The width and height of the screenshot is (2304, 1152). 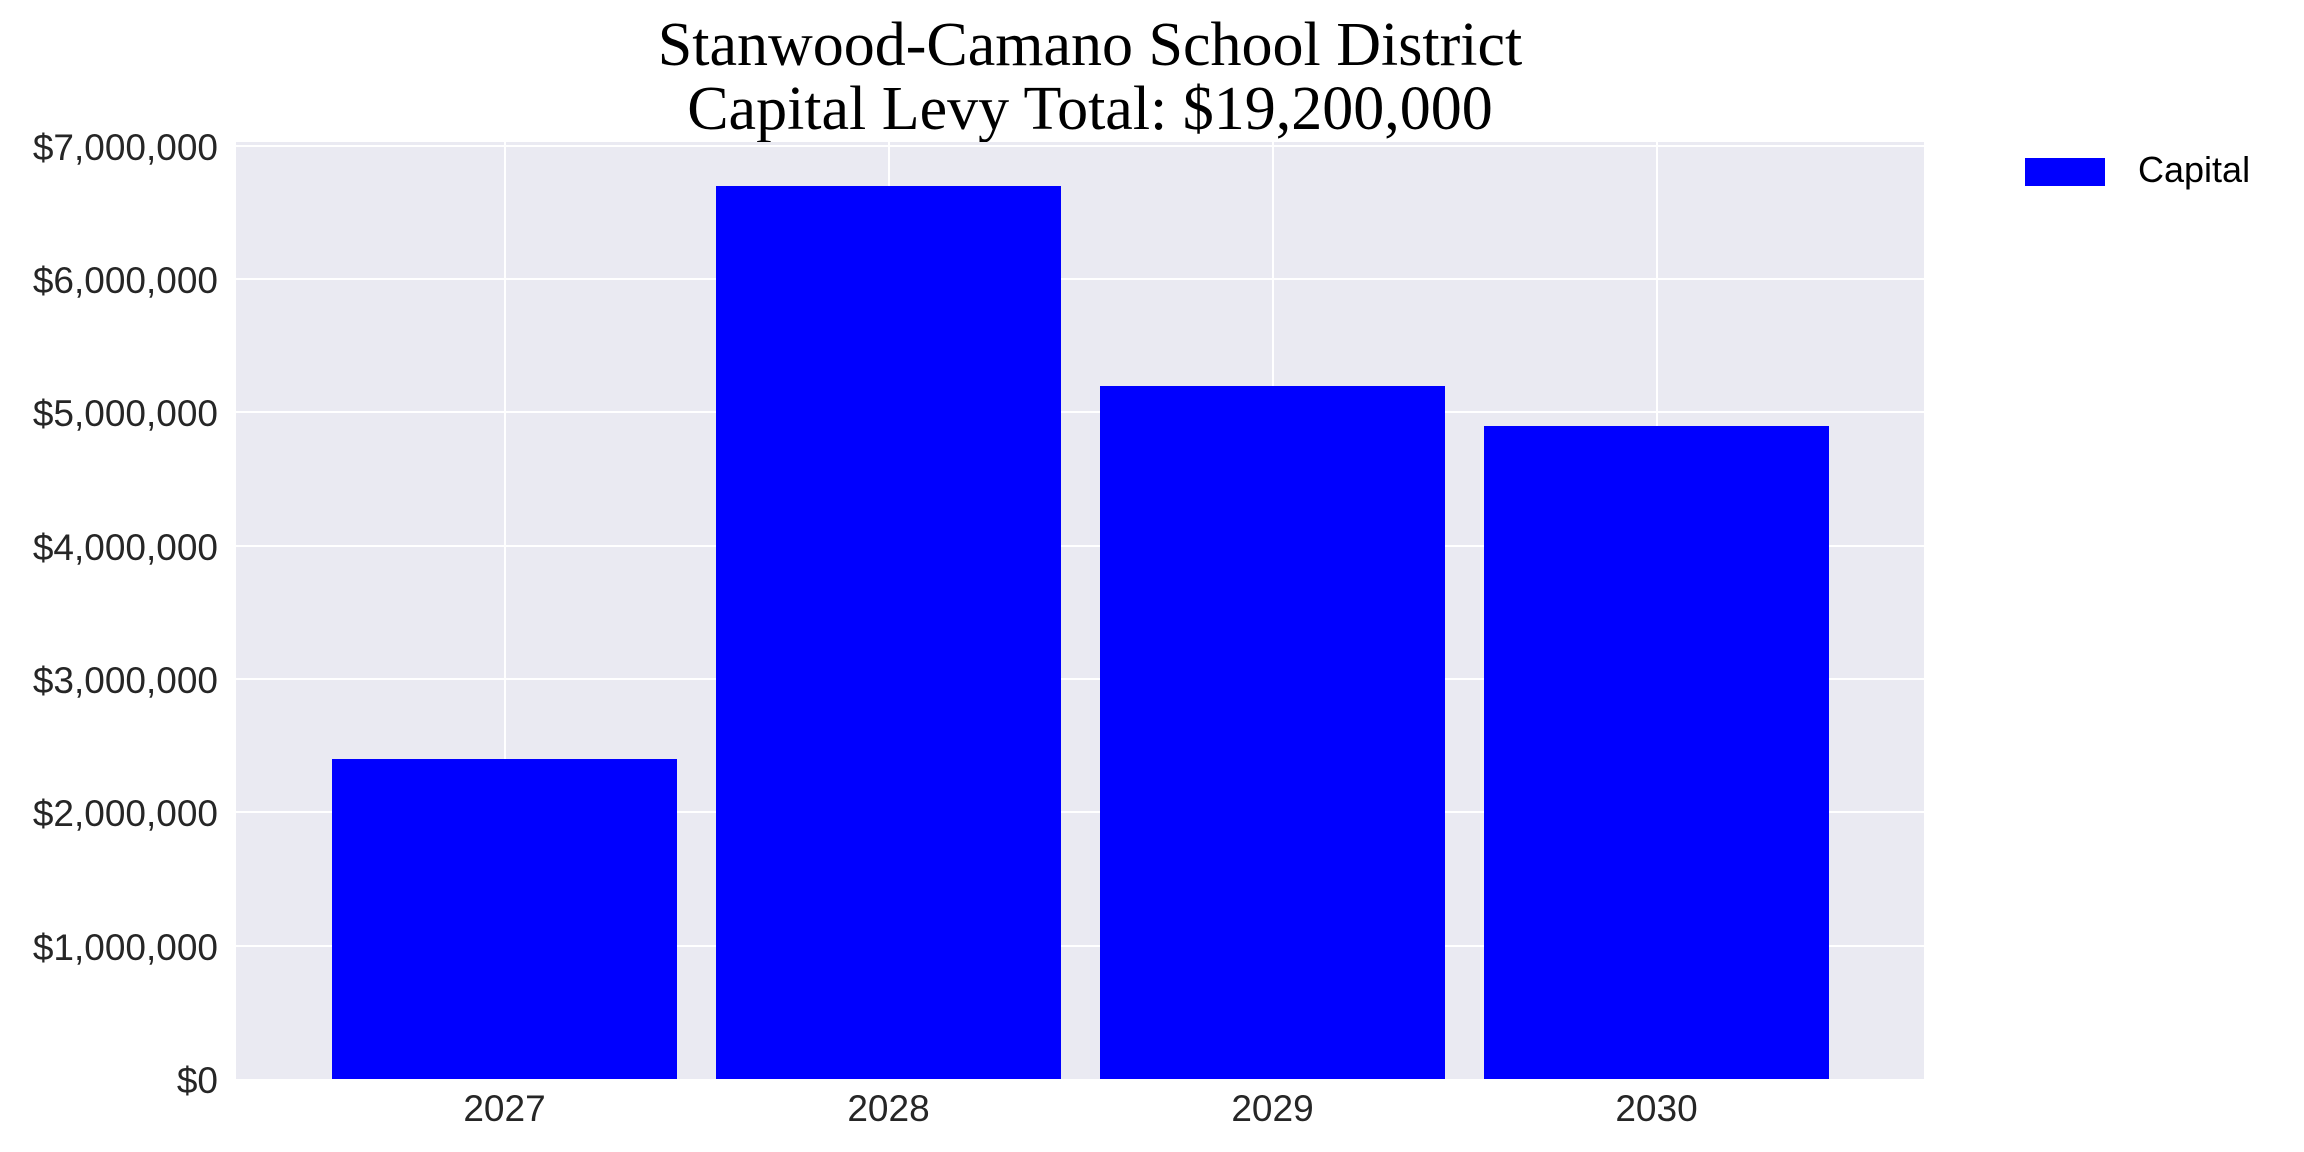 I want to click on chart-title-line-1: Stanwood-Camano School District, so click(x=1090, y=45).